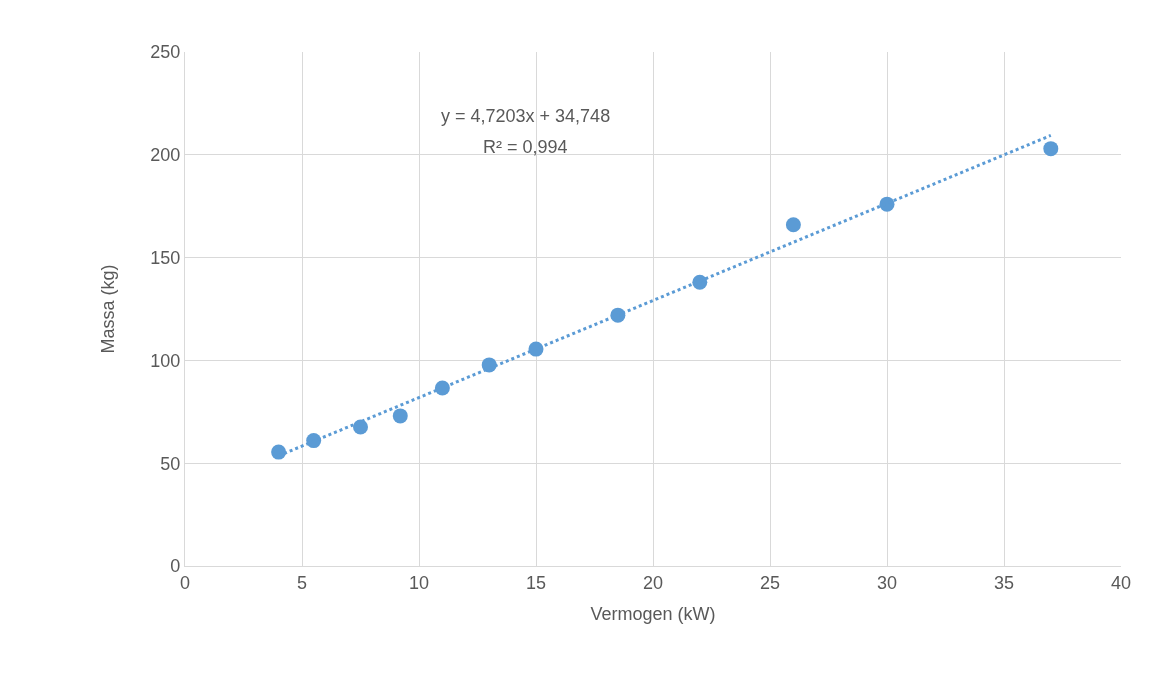 This screenshot has height=677, width=1160. What do you see at coordinates (887, 582) in the screenshot?
I see `x-tick-label: 30` at bounding box center [887, 582].